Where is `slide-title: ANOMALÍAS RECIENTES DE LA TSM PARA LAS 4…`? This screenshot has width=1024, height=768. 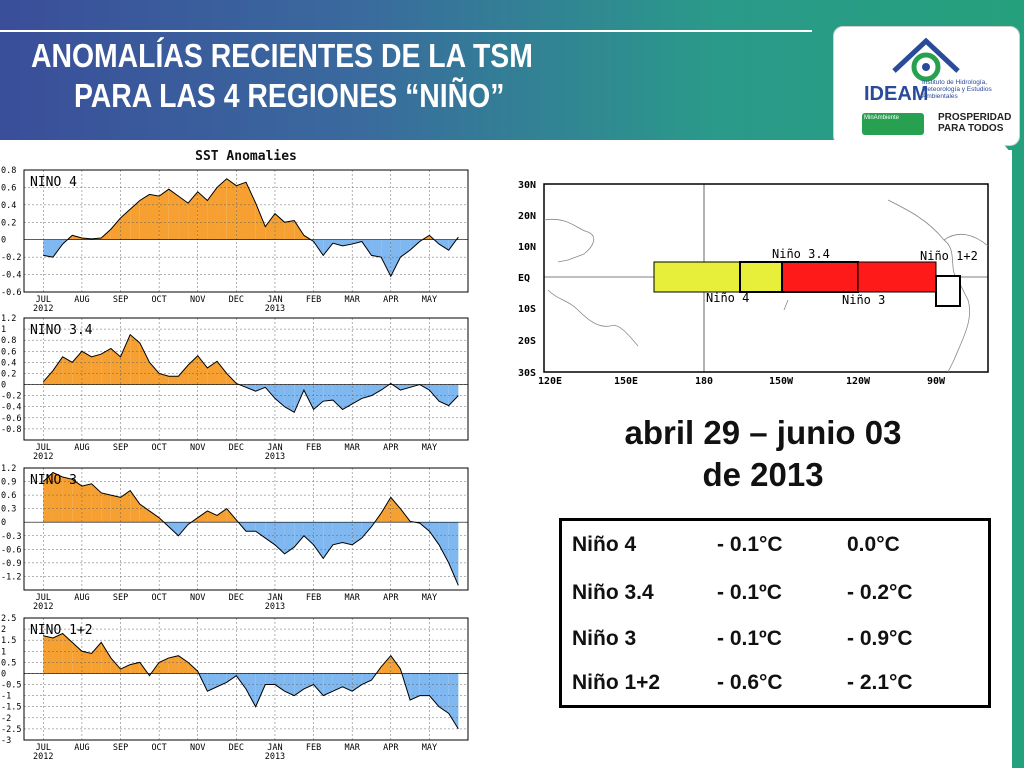 slide-title: ANOMALÍAS RECIENTES DE LA TSM PARA LAS 4… is located at coordinates (275, 76).